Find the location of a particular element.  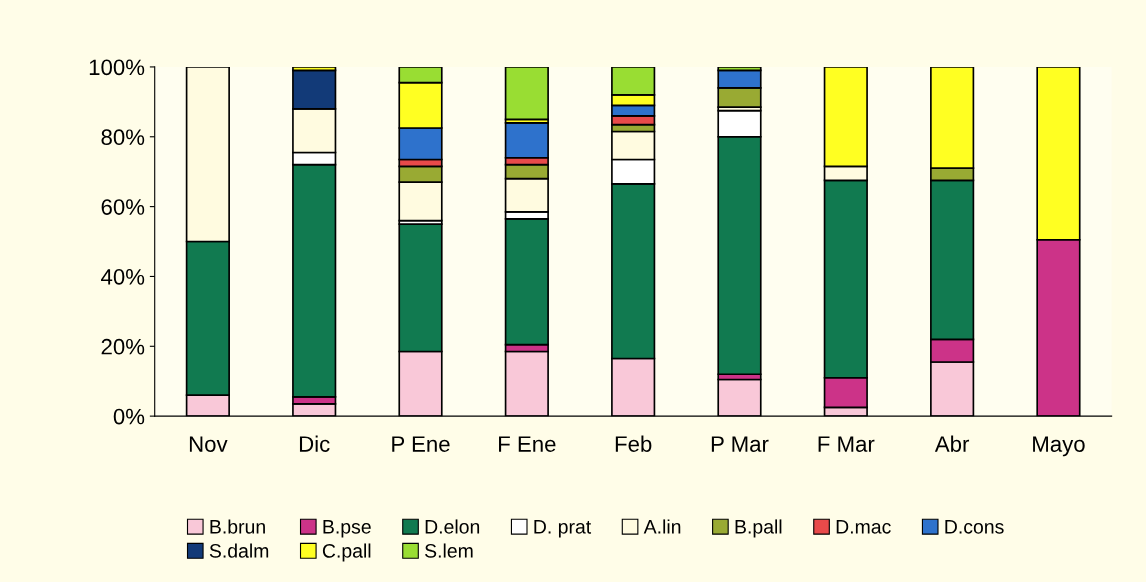

legend-label: S.dalm is located at coordinates (239, 550).